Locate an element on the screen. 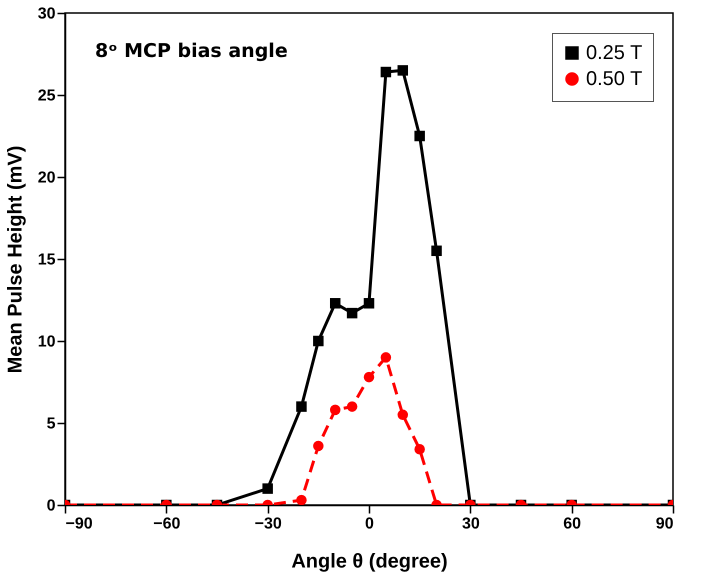 The height and width of the screenshot is (587, 727). x-tick-label: −30 is located at coordinates (268, 524).